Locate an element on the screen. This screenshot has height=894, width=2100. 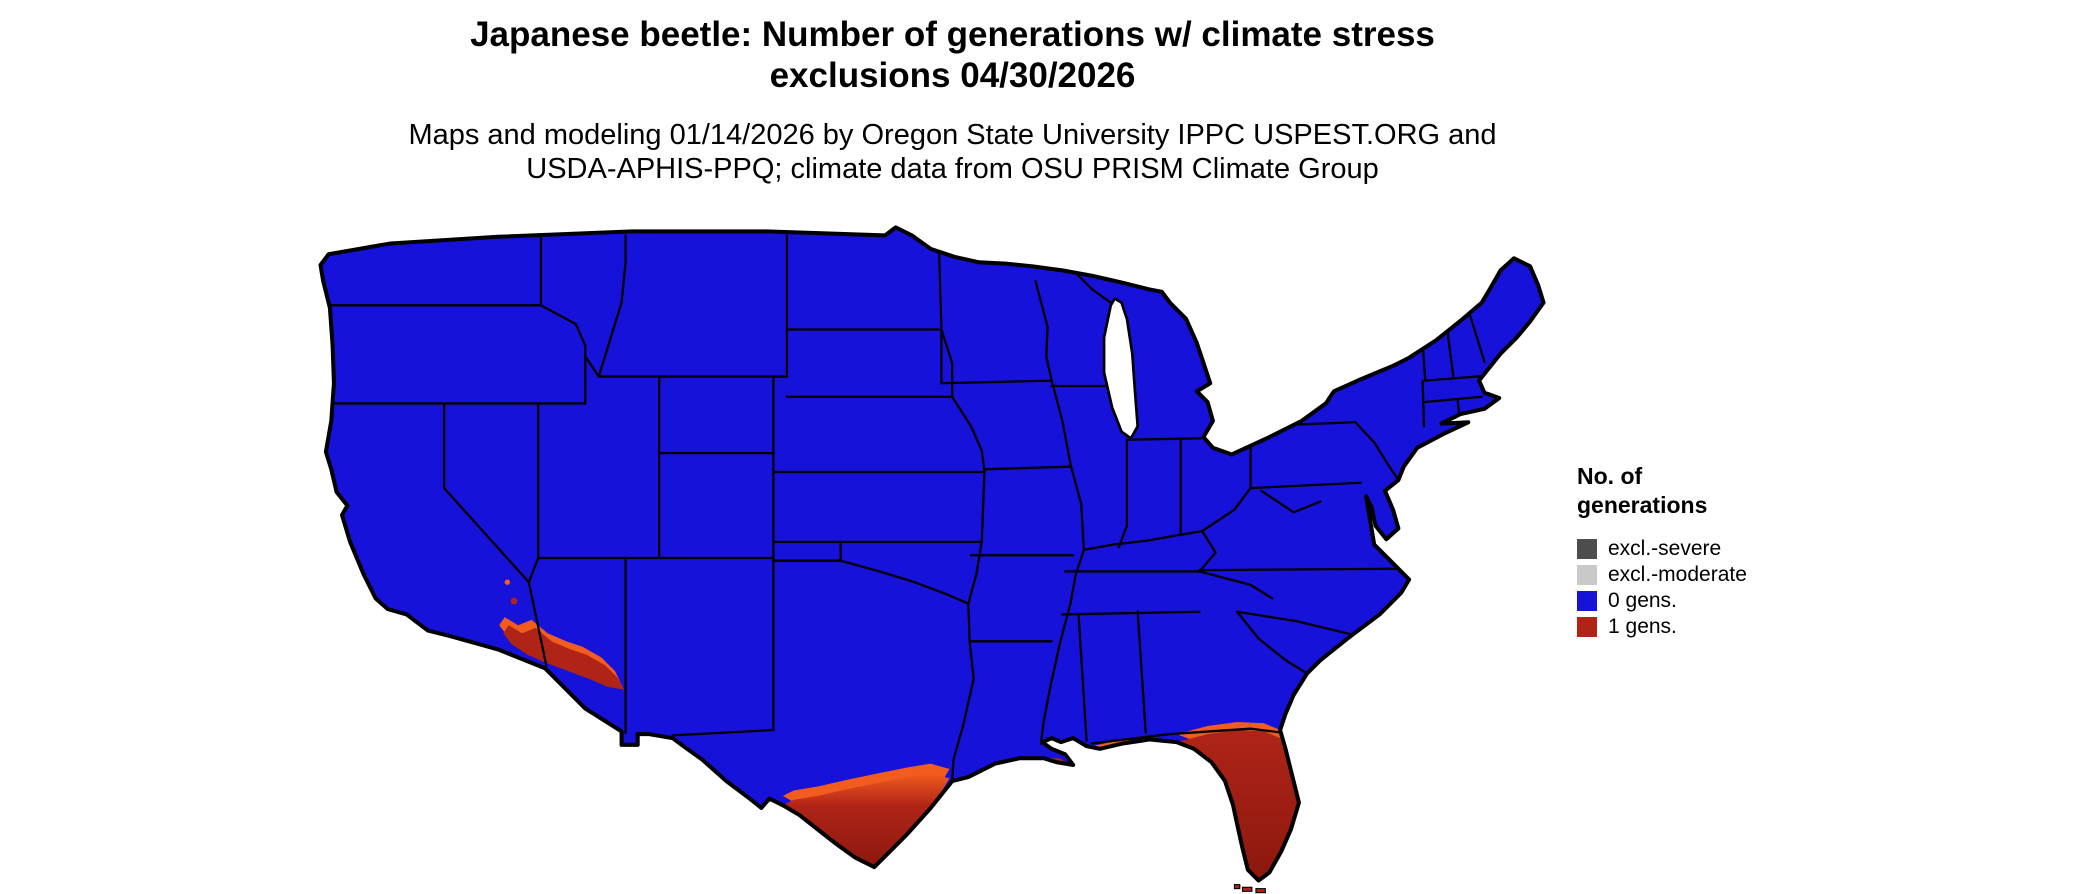
legend-item-1-gens: 1 gens. is located at coordinates (1662, 627).